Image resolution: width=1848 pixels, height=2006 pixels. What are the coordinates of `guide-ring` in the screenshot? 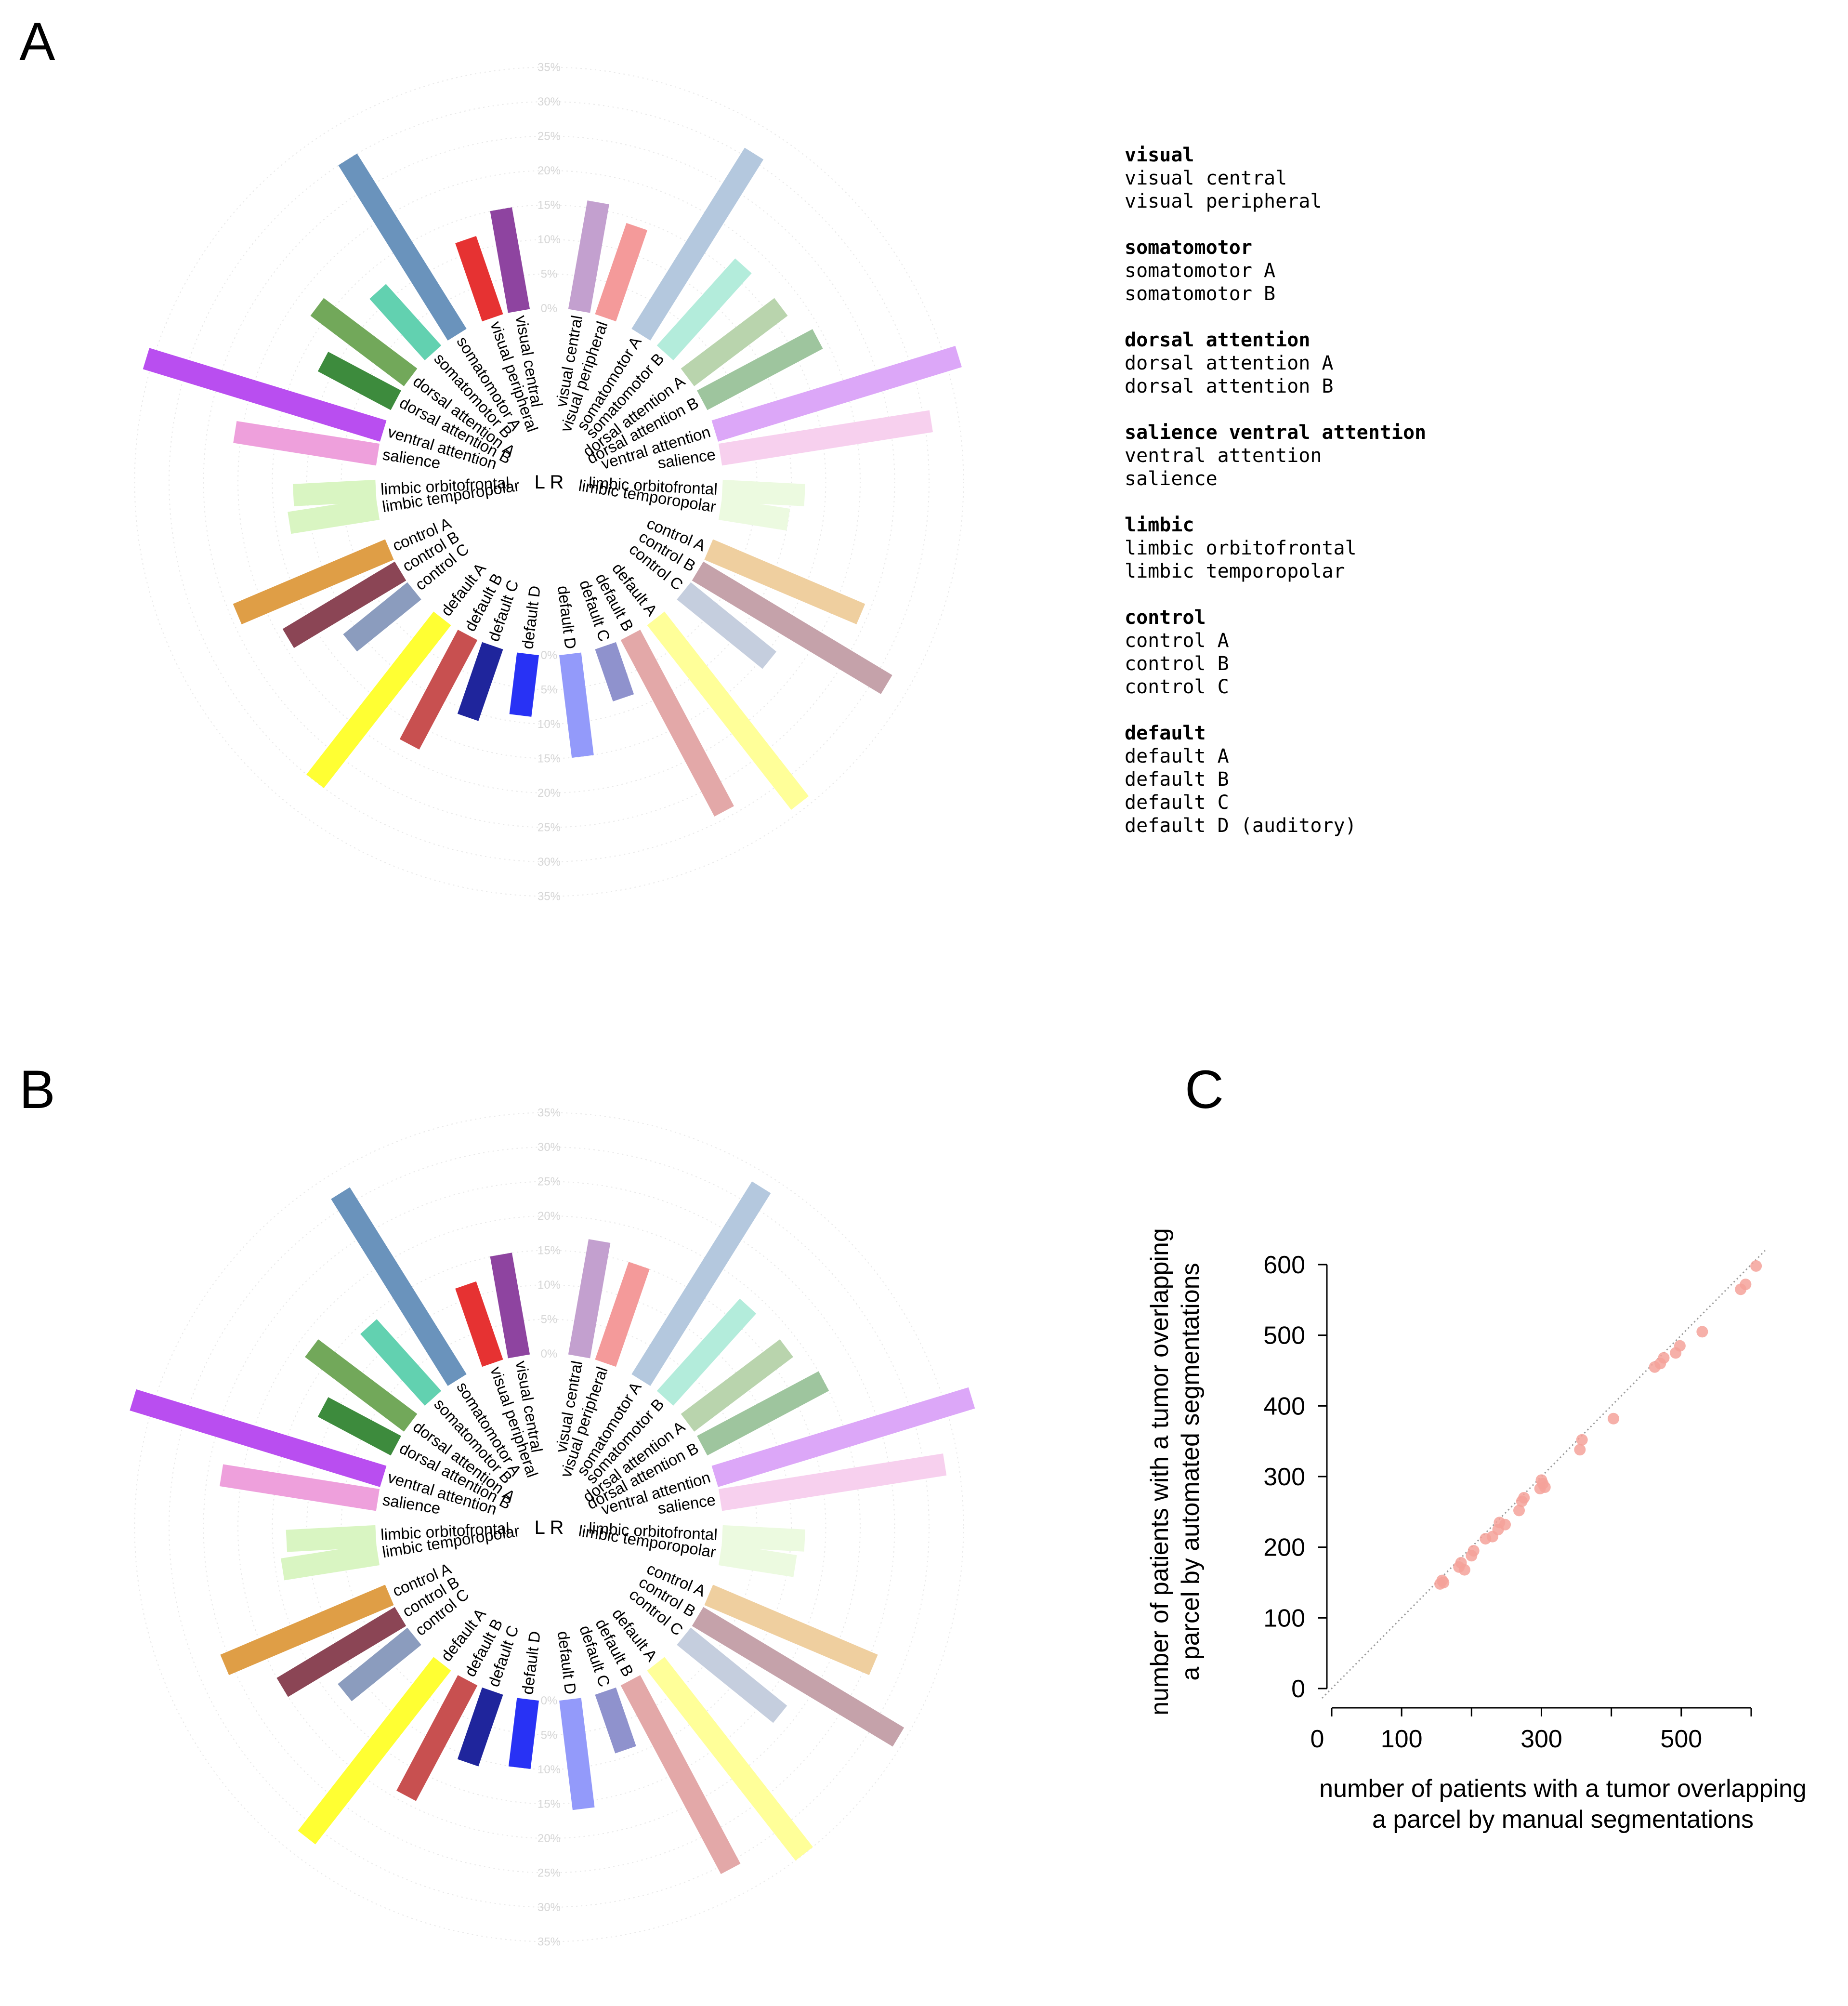 It's located at (549, 1528).